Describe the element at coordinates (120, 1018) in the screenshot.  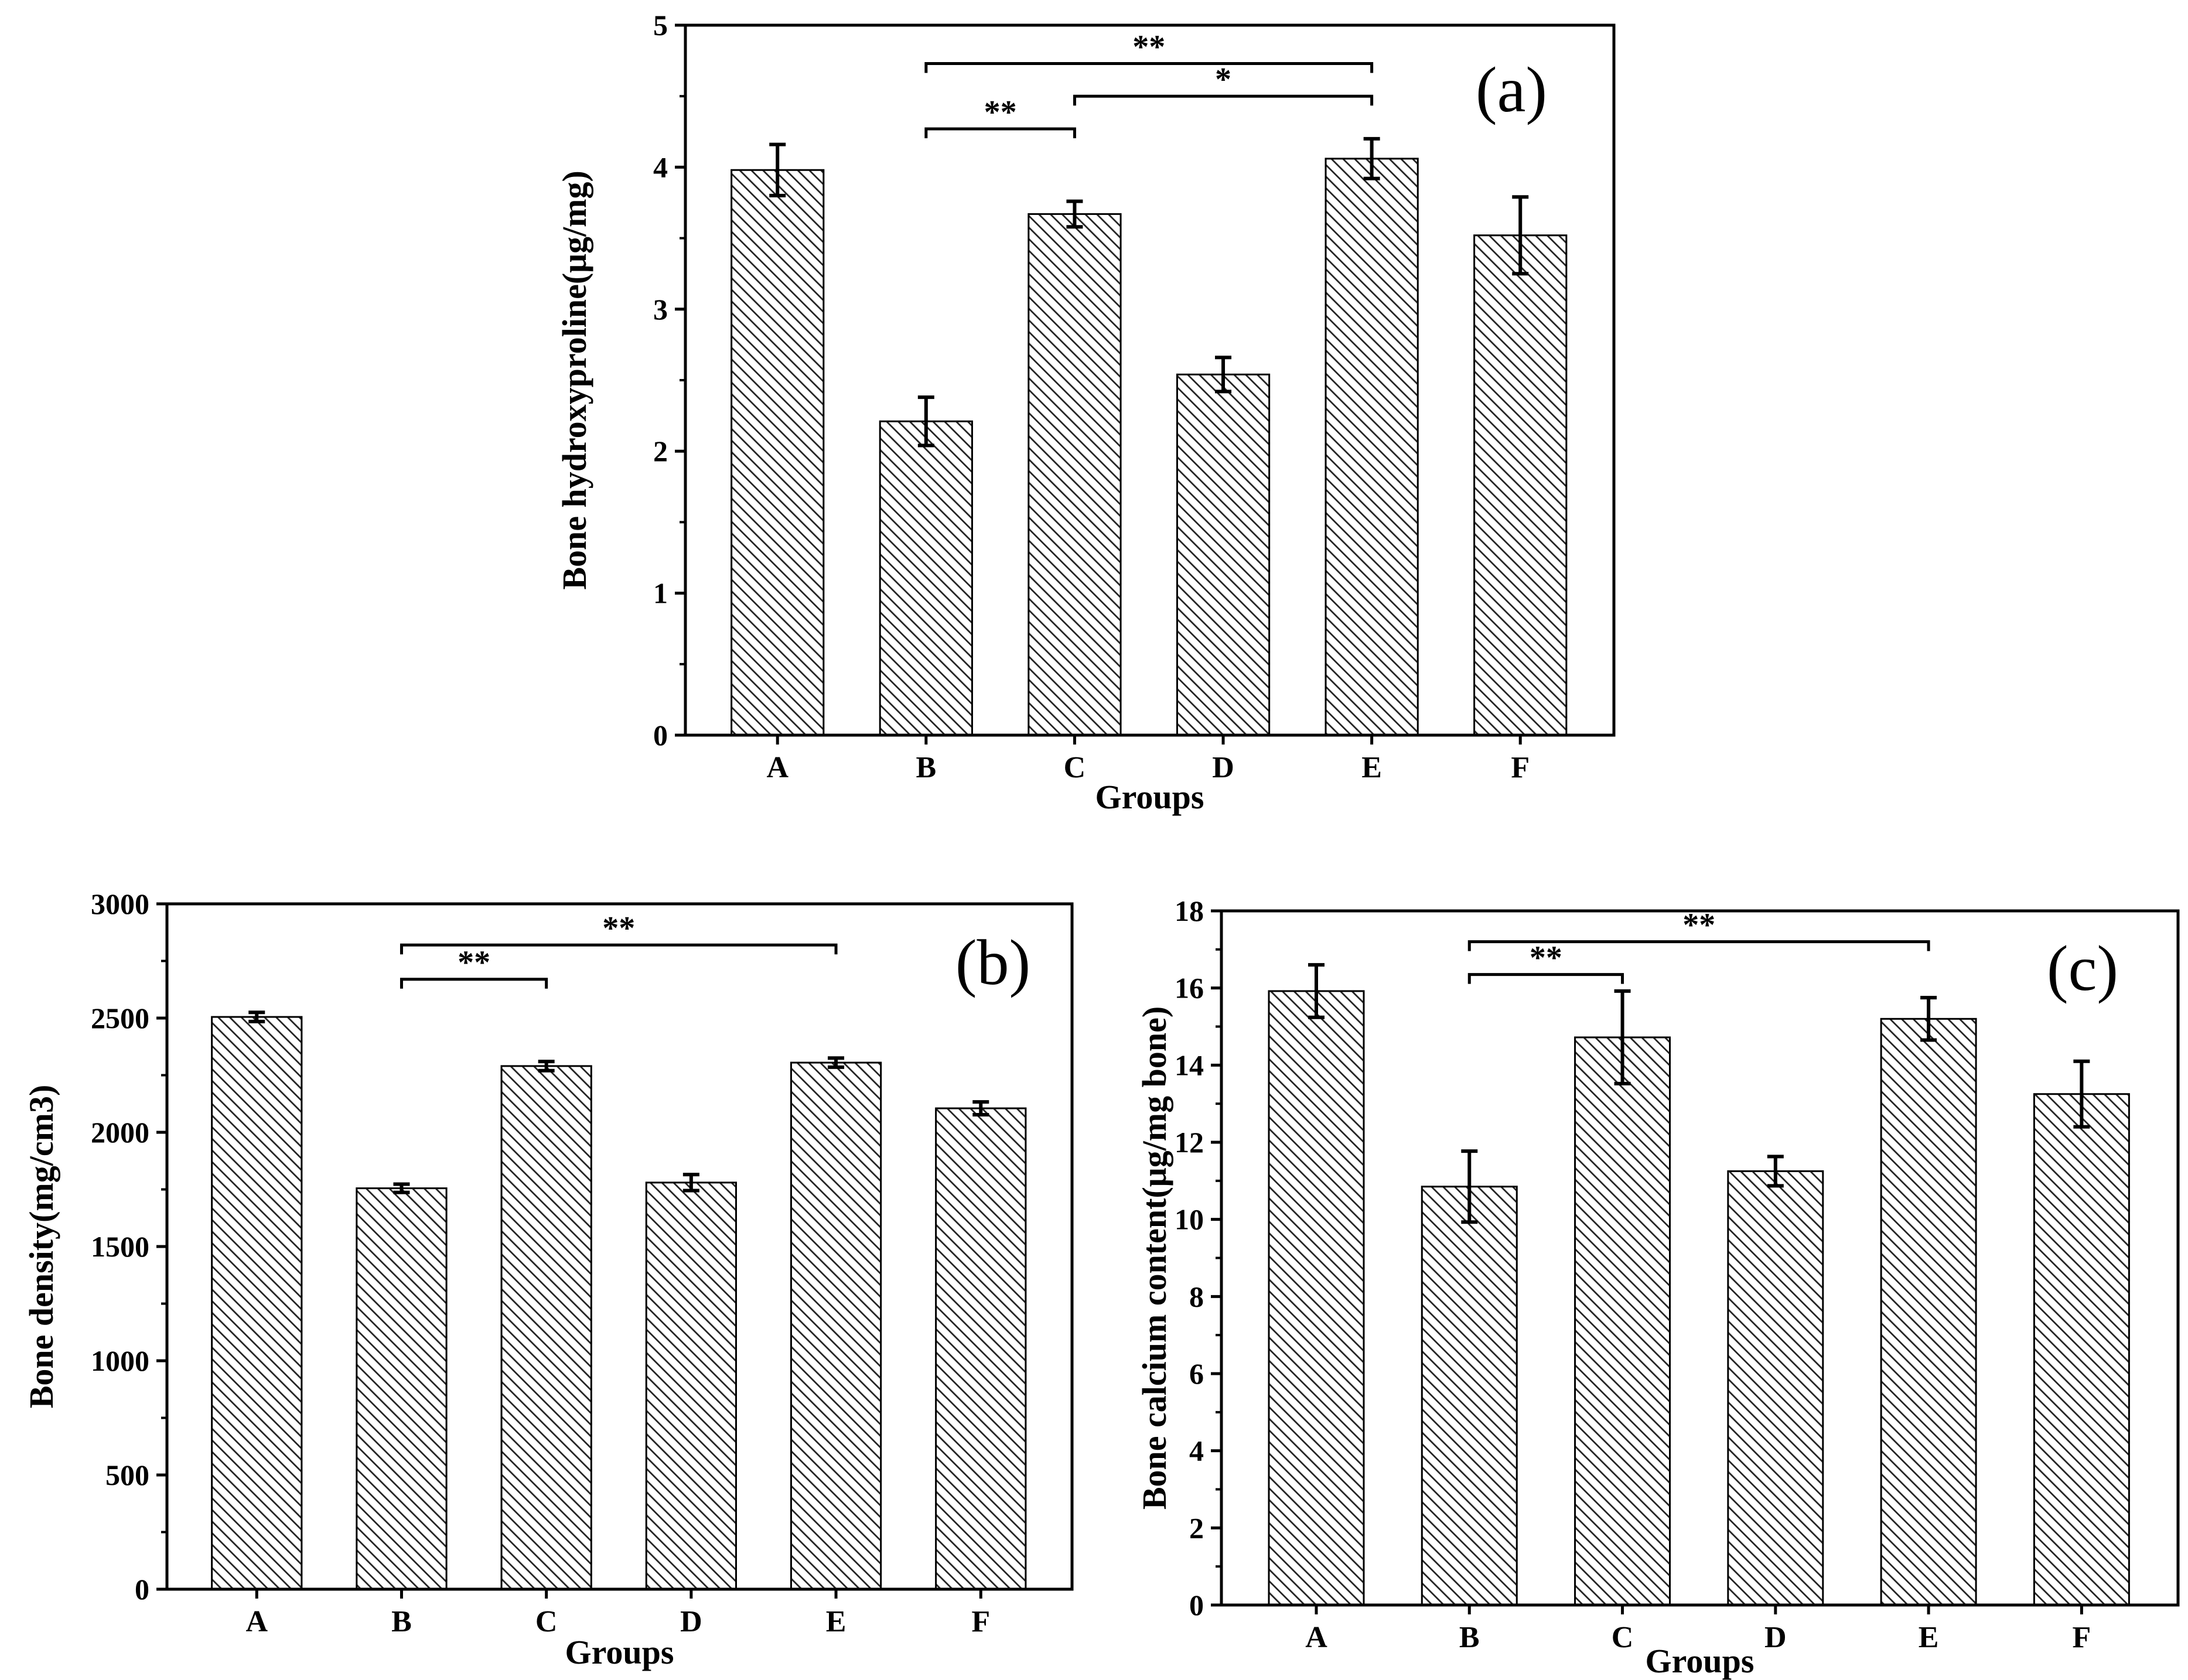
I see `y-tick-label: 2500` at that location.